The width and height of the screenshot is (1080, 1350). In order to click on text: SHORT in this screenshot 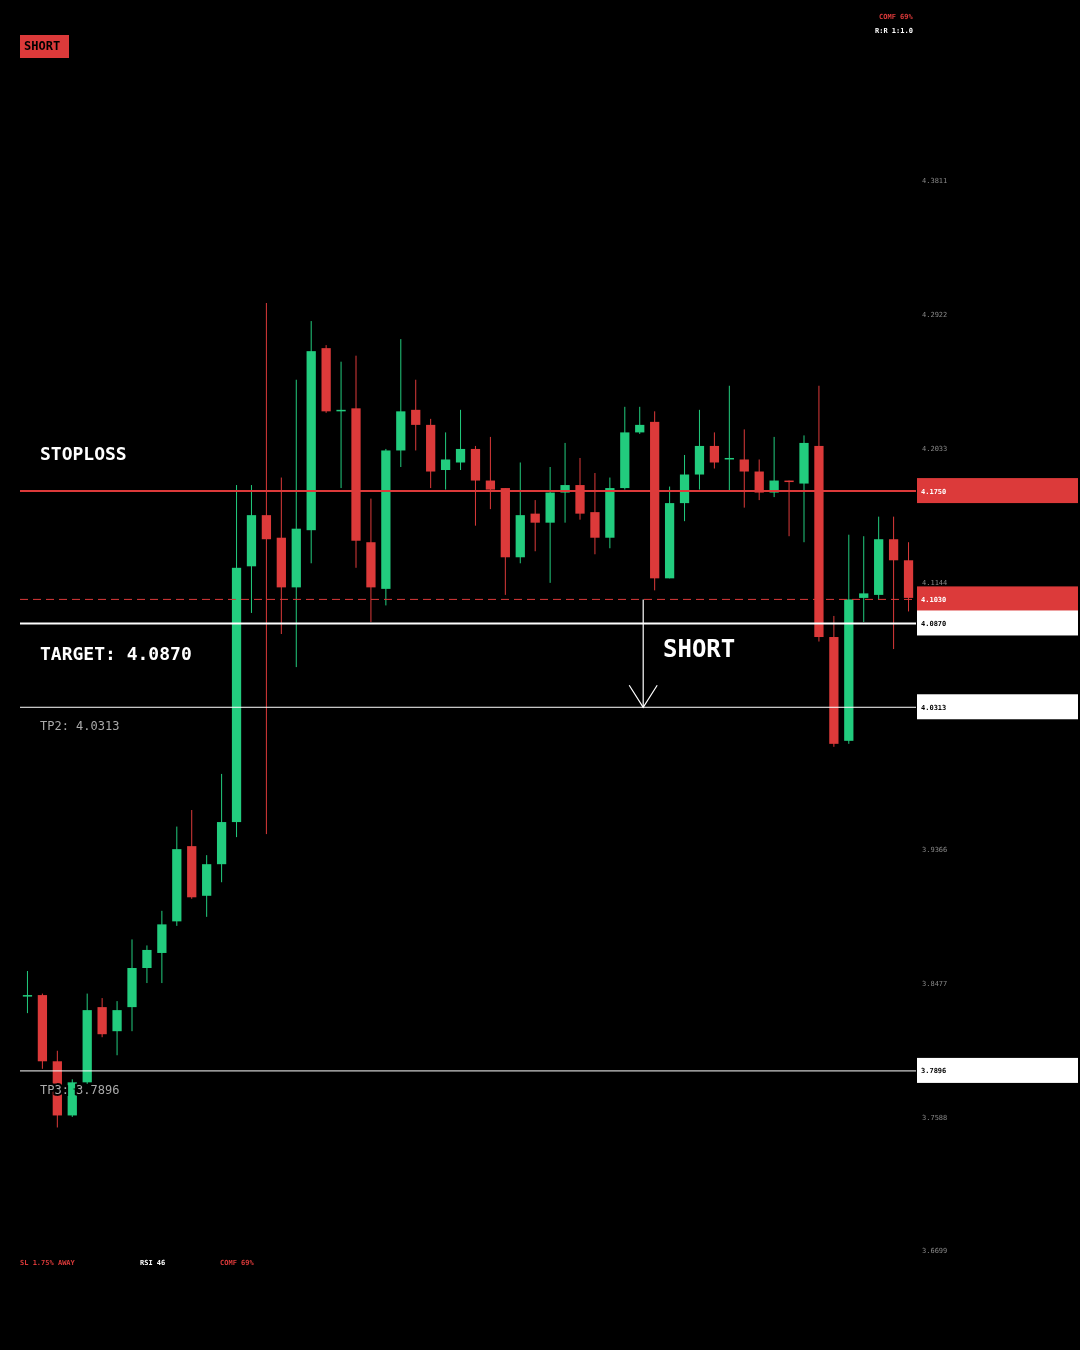, I will do `click(42, 46)`.